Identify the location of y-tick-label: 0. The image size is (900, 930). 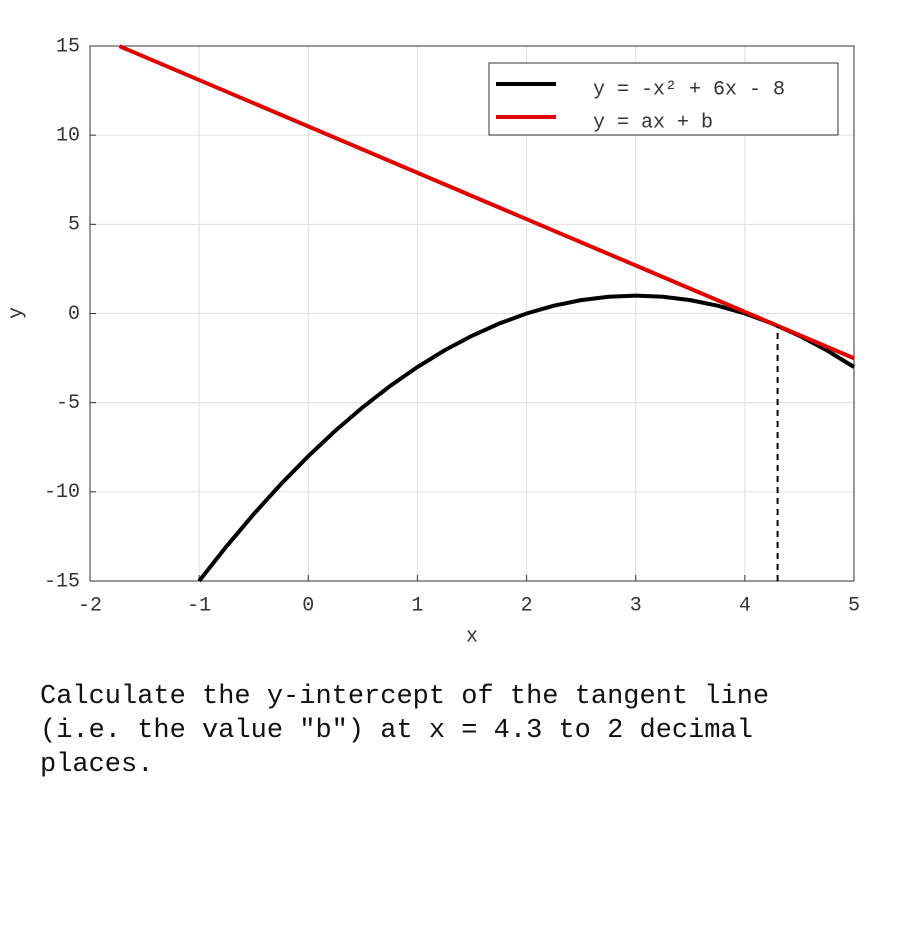
(74, 314).